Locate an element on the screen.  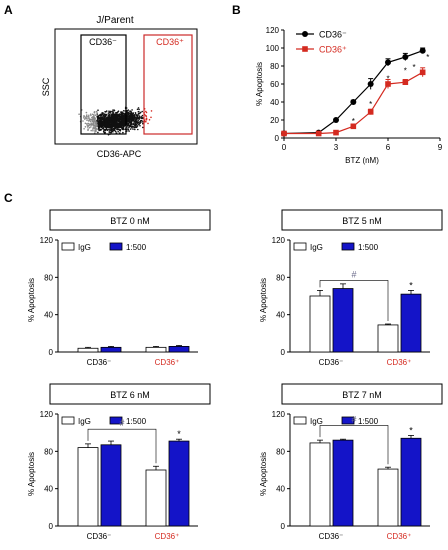
panel-letter-c: C is located at coordinates (8, 198).